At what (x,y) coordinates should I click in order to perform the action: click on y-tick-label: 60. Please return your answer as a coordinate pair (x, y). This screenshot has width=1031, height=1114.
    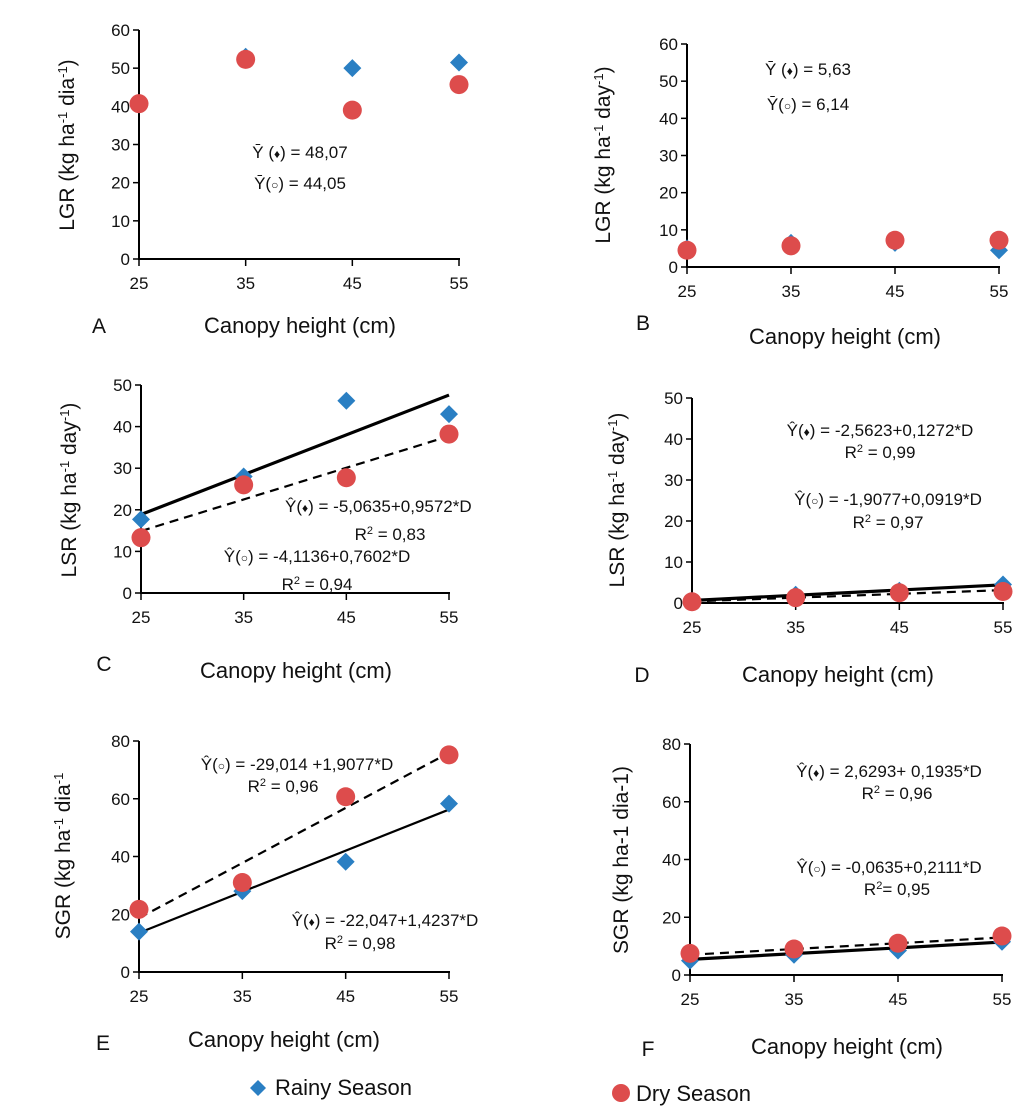
    Looking at the image, I should click on (671, 802).